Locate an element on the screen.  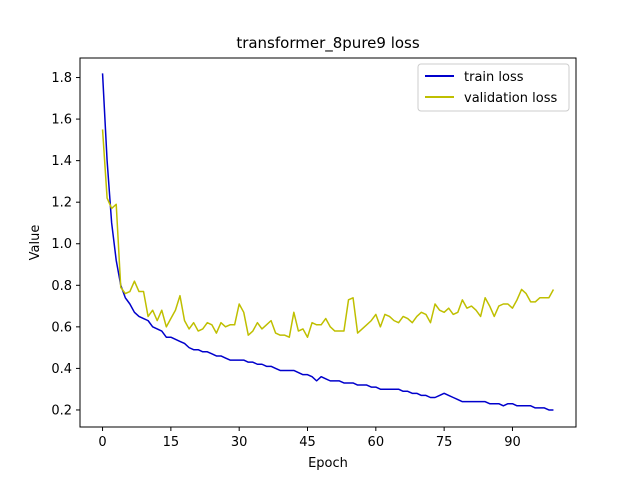
legend: train loss validation loss is located at coordinates (493, 87).